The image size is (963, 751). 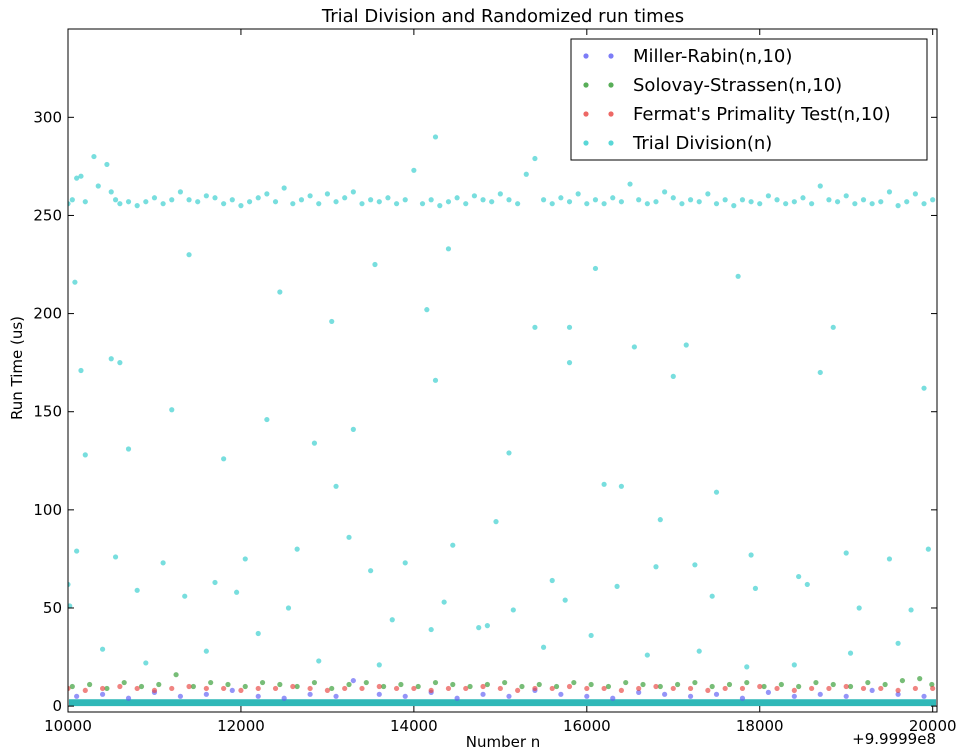 What do you see at coordinates (702, 143) in the screenshot?
I see `legend-label: Trial Division(n)` at bounding box center [702, 143].